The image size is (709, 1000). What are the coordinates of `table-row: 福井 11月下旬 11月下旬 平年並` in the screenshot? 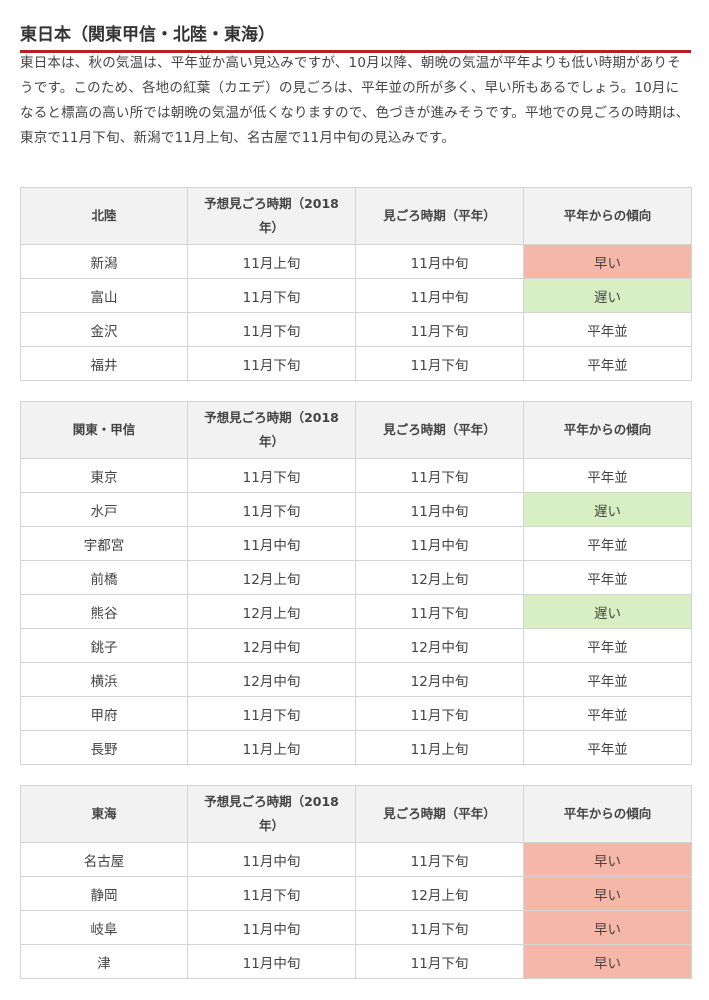 It's located at (356, 363).